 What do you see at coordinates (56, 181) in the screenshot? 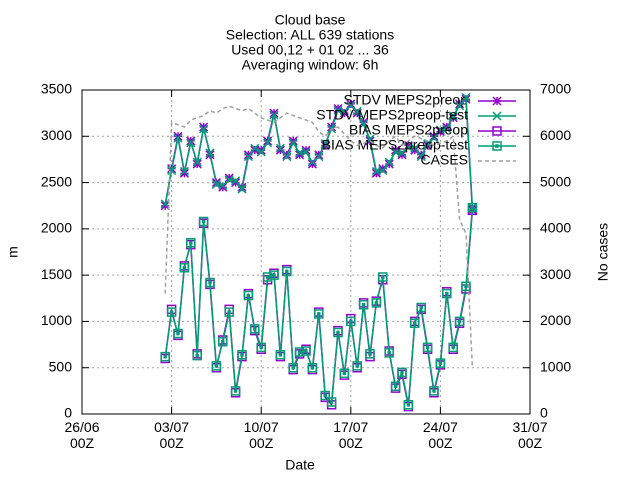
I see `y-tick-label: 2500` at bounding box center [56, 181].